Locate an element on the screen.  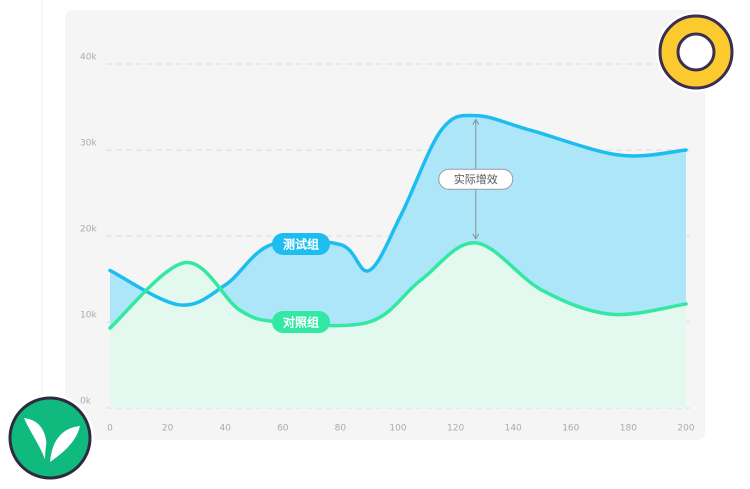
legend-label: 测试组 is located at coordinates (301, 244).